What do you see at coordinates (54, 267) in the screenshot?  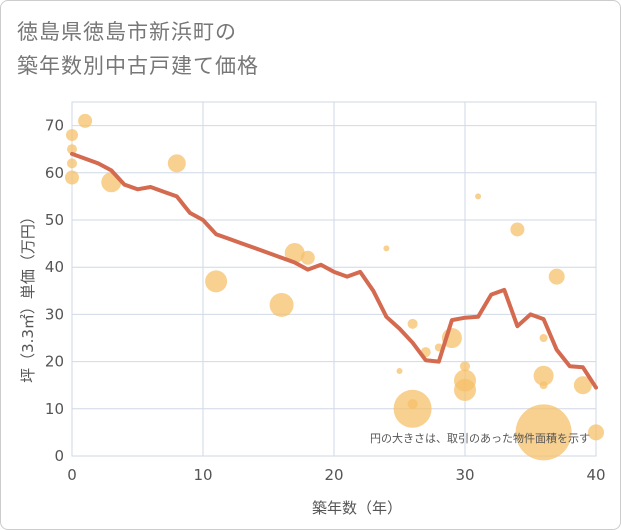 I see `y-tick-label: 40` at bounding box center [54, 267].